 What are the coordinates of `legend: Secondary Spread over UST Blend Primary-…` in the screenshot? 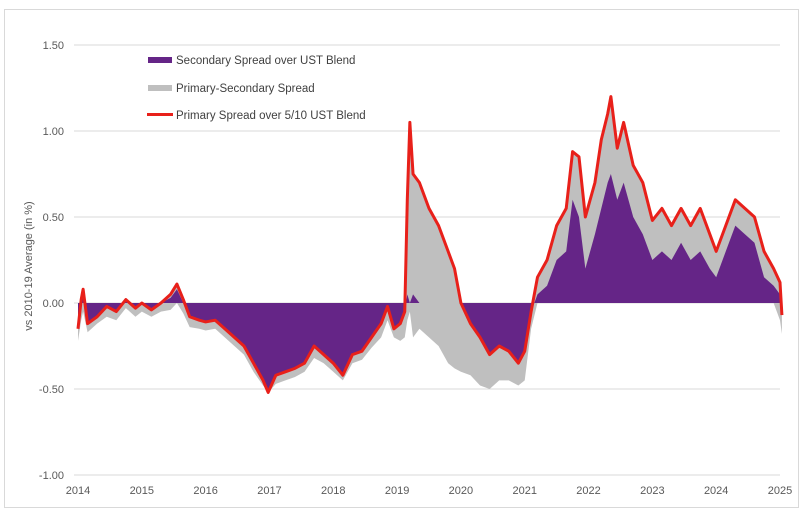 It's located at (256, 88).